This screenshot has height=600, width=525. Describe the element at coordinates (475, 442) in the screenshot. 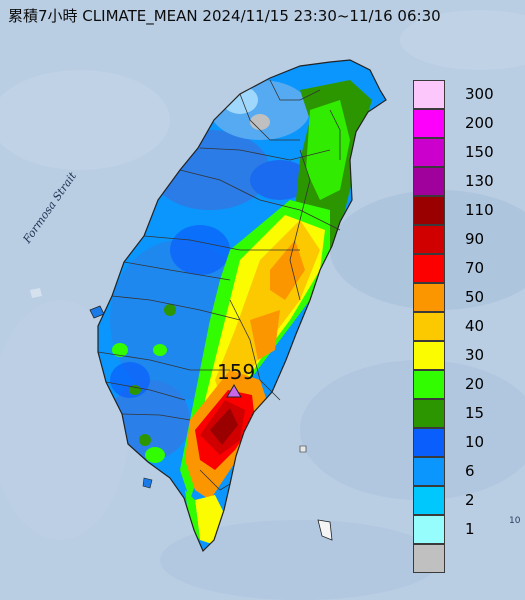

I see `legend-label: 10` at that location.